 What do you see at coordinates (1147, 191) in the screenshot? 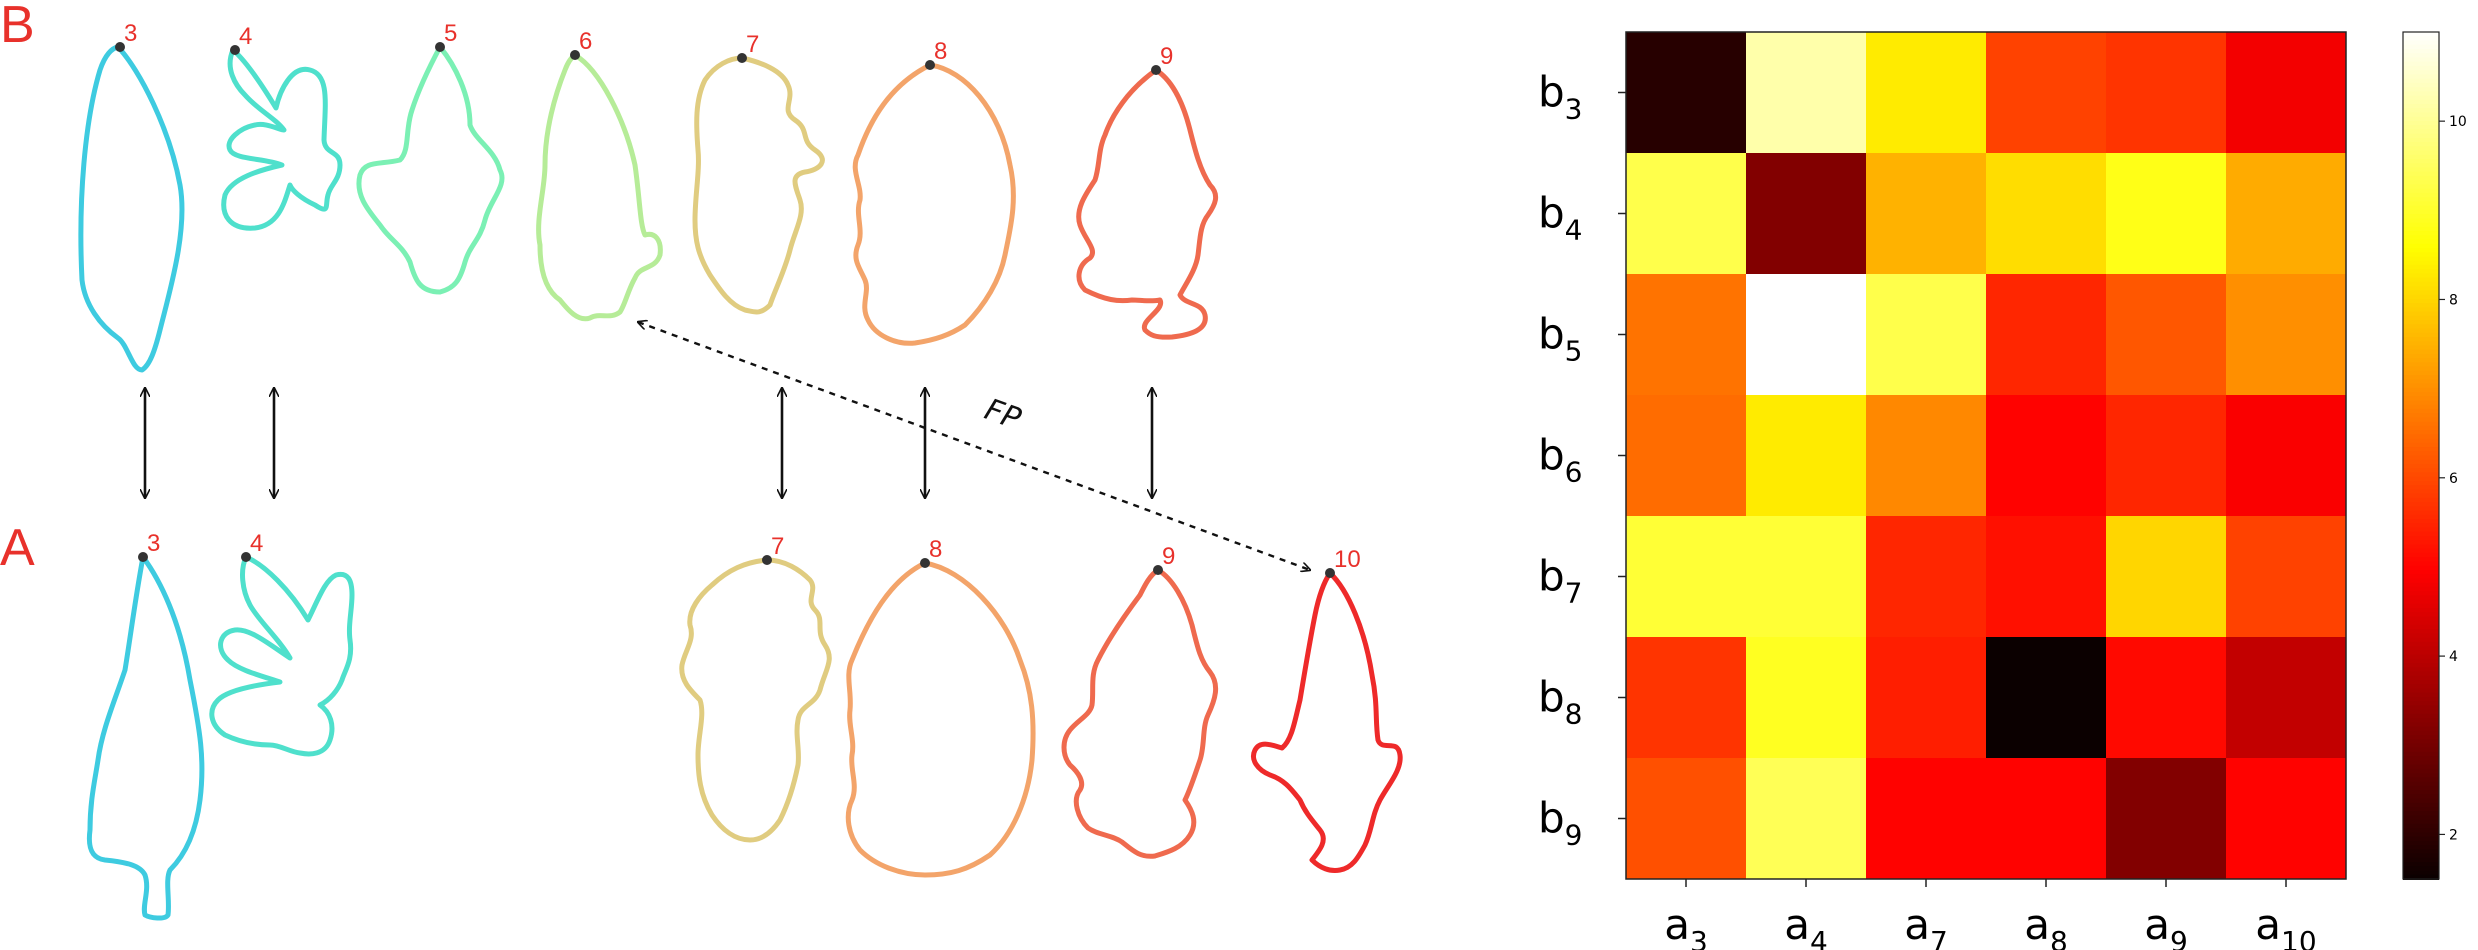
I see `top-leaf-9: 9` at bounding box center [1147, 191].